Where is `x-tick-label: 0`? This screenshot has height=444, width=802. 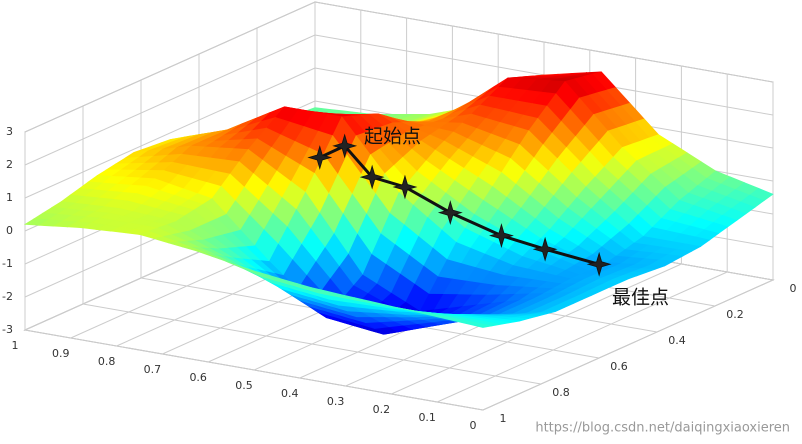
x-tick-label: 0 is located at coordinates (473, 425).